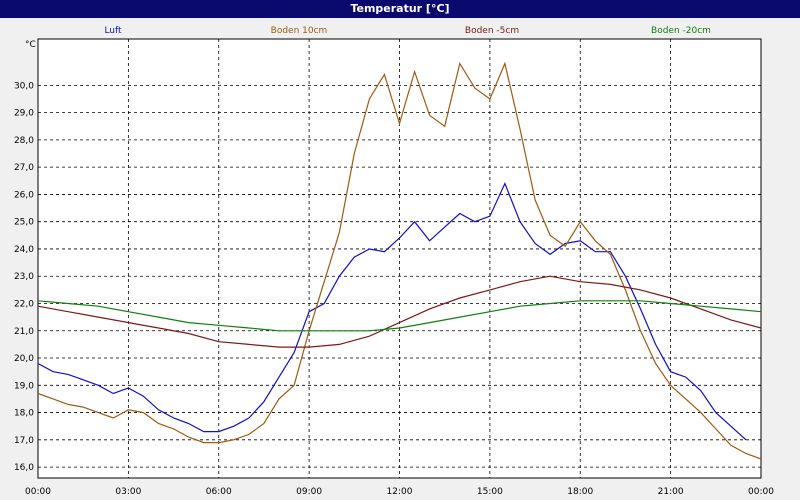  I want to click on chart-title: Temperatur [°C], so click(400, 9).